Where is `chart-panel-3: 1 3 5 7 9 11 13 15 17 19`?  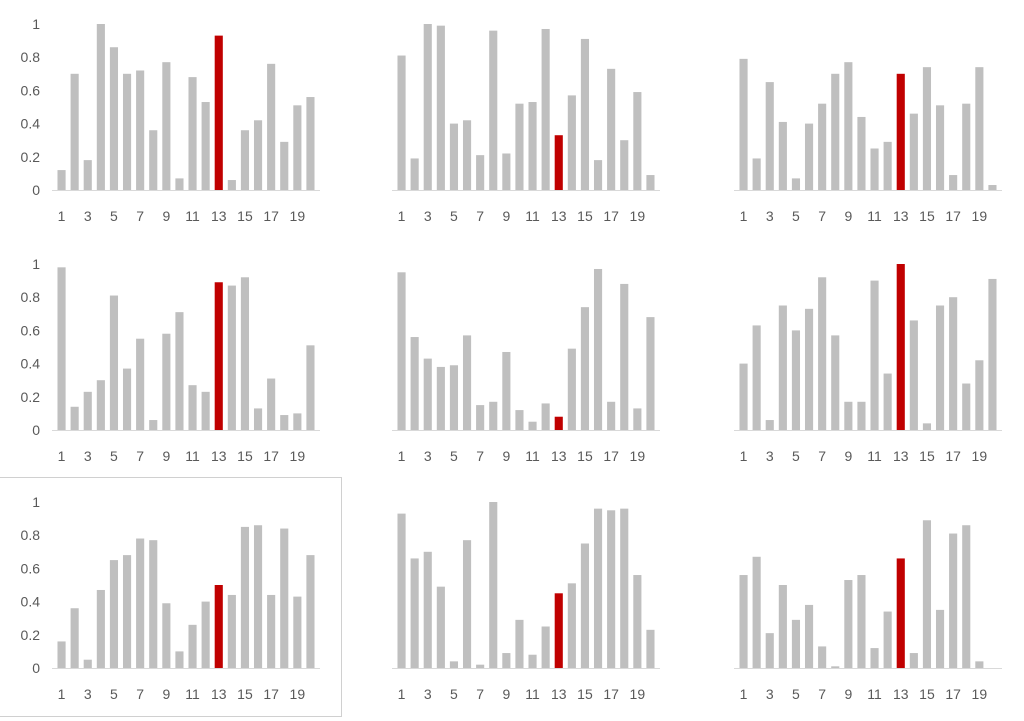 chart-panel-3: 1 3 5 7 9 11 13 15 17 19 is located at coordinates (853, 120).